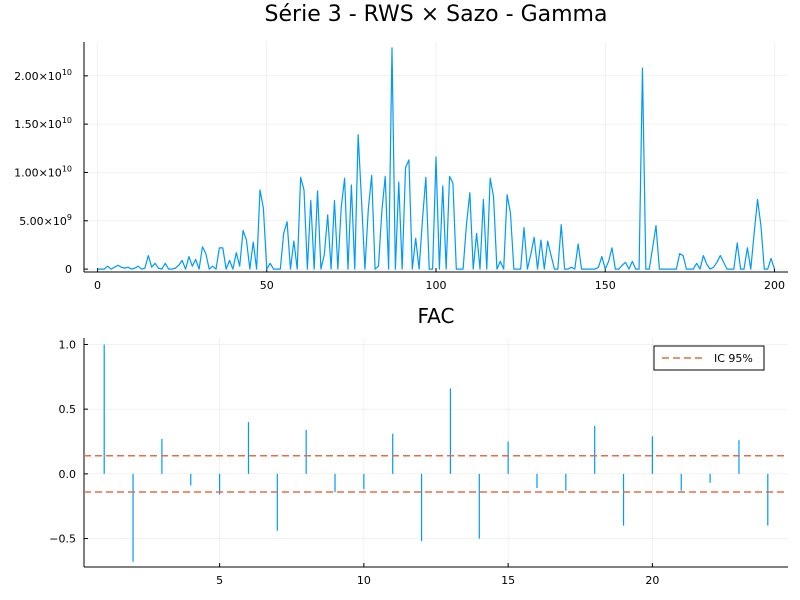  I want to click on series-x-tick-label: 0, so click(97, 285).